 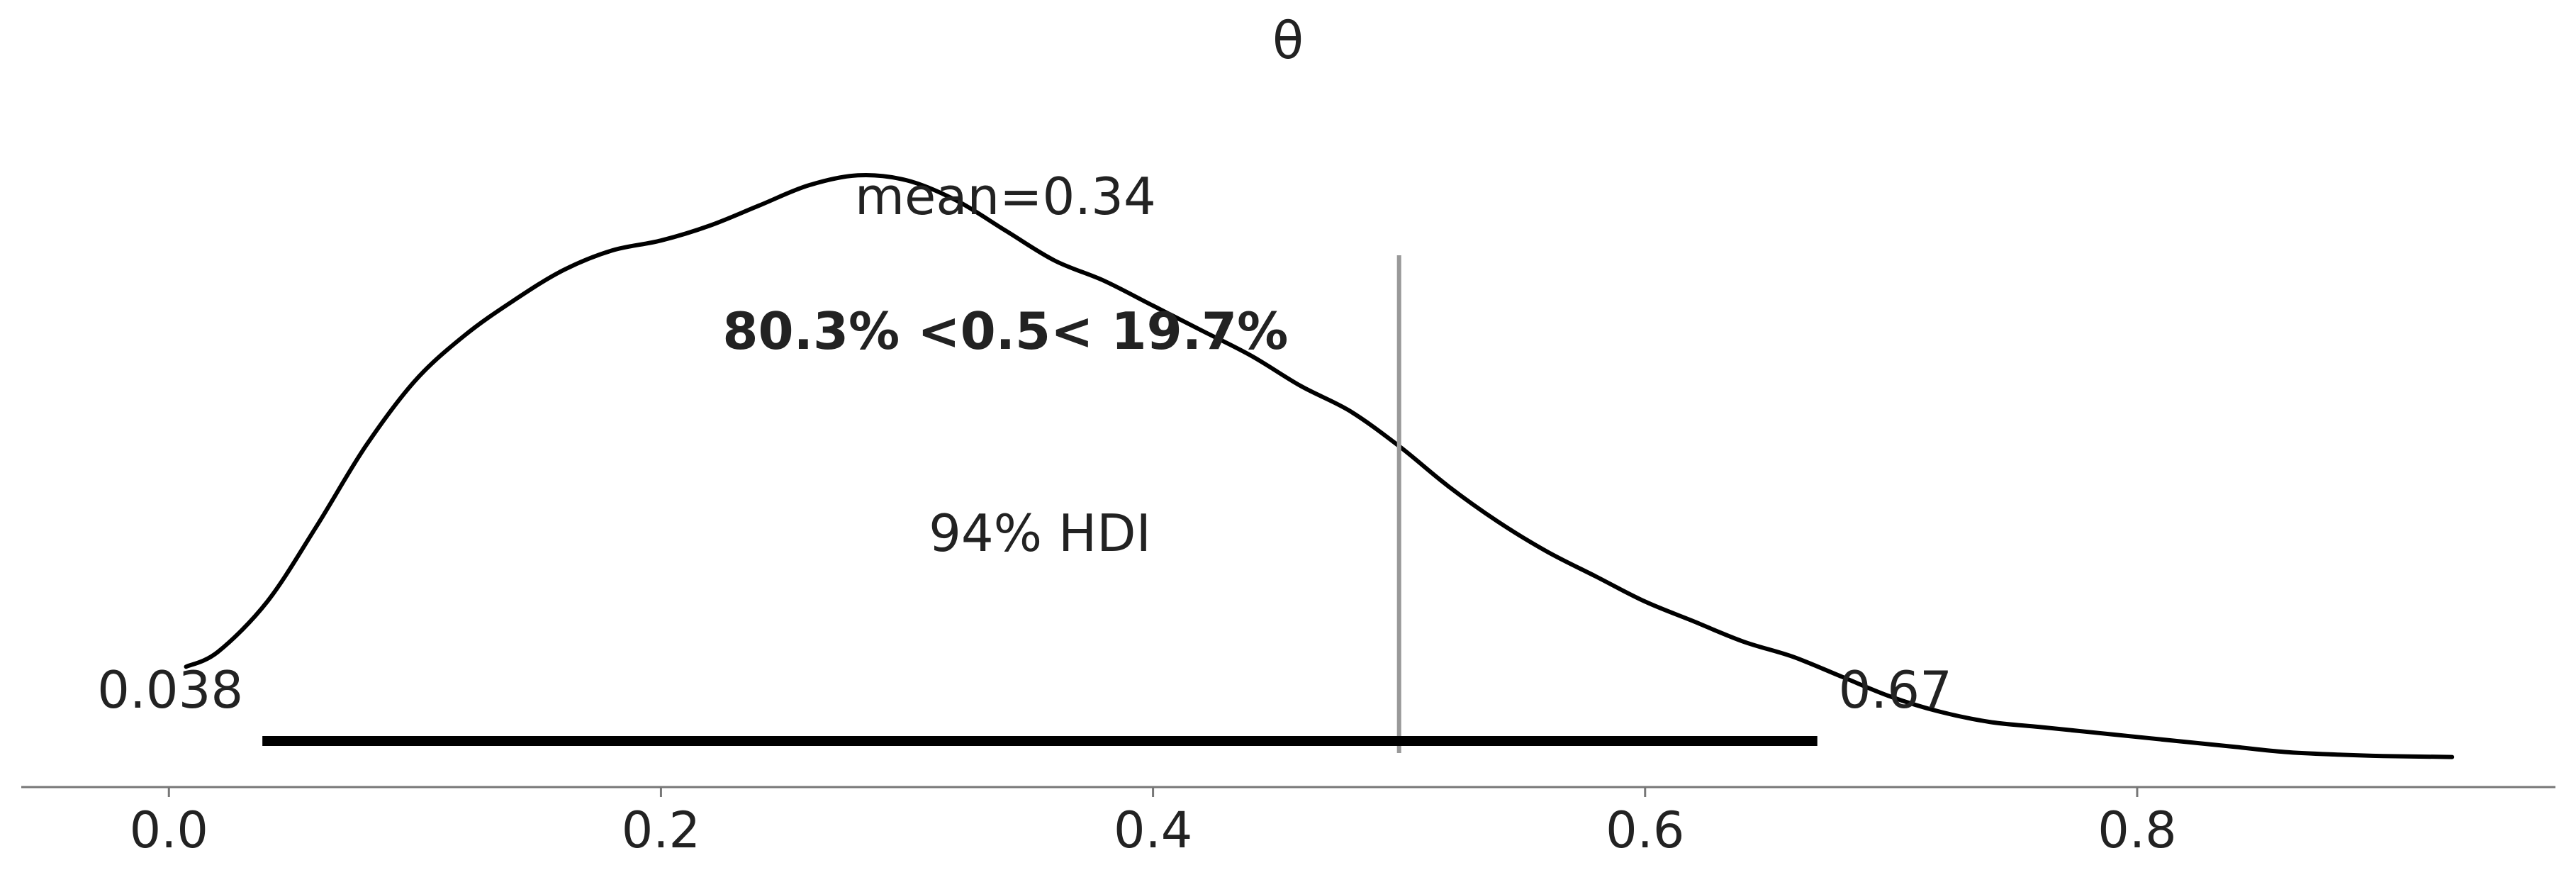 I want to click on x-tick-label: 0.2, so click(x=661, y=830).